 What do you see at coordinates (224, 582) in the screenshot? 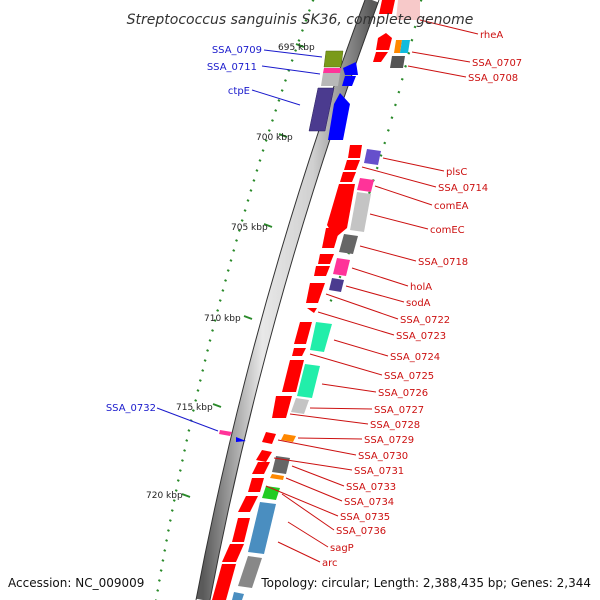
I see `gene-bottom-red` at bounding box center [224, 582].